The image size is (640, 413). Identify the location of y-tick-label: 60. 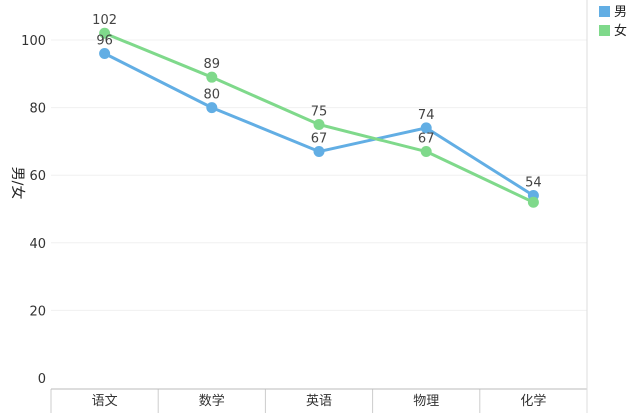
(37, 176).